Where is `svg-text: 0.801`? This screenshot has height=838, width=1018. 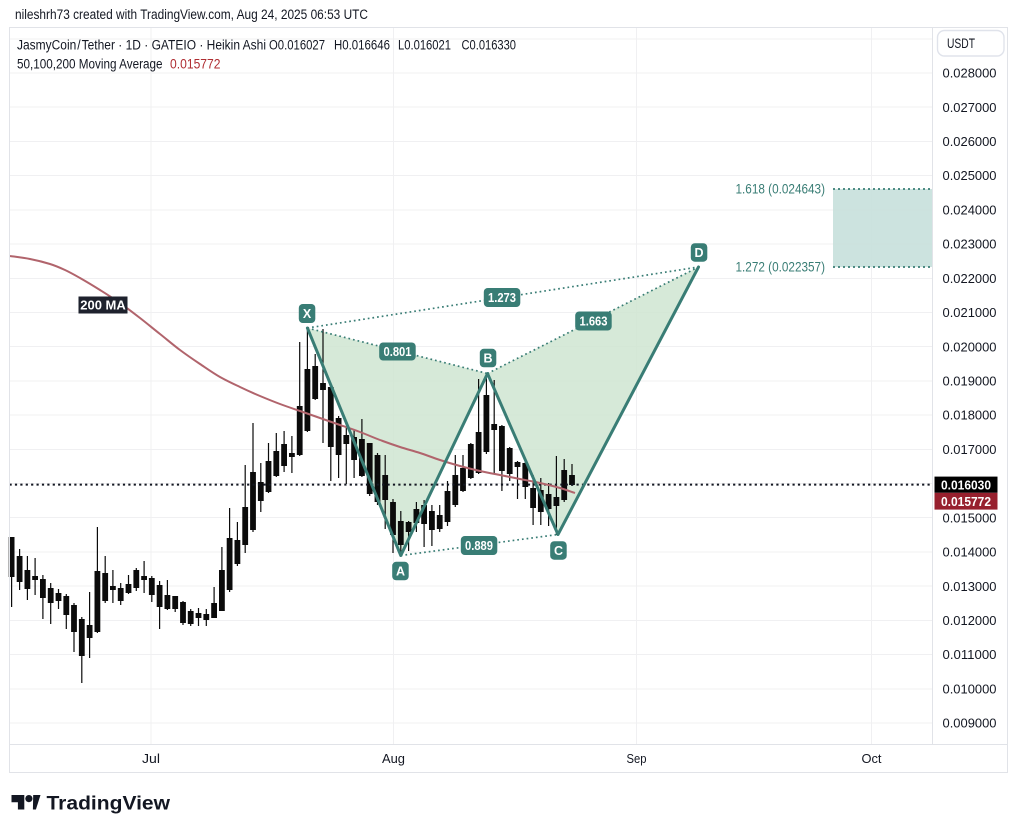
svg-text: 0.801 is located at coordinates (398, 352).